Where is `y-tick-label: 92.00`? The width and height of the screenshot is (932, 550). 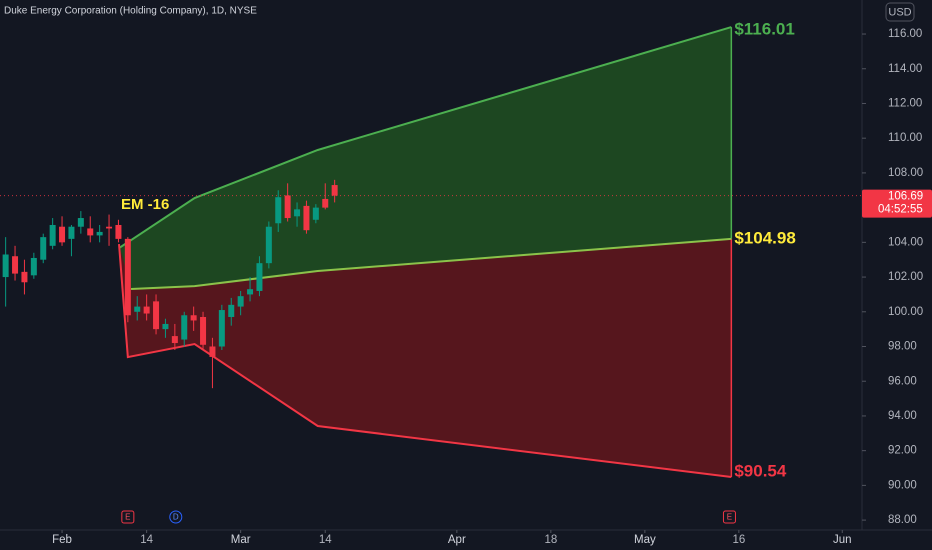
y-tick-label: 92.00 is located at coordinates (902, 451).